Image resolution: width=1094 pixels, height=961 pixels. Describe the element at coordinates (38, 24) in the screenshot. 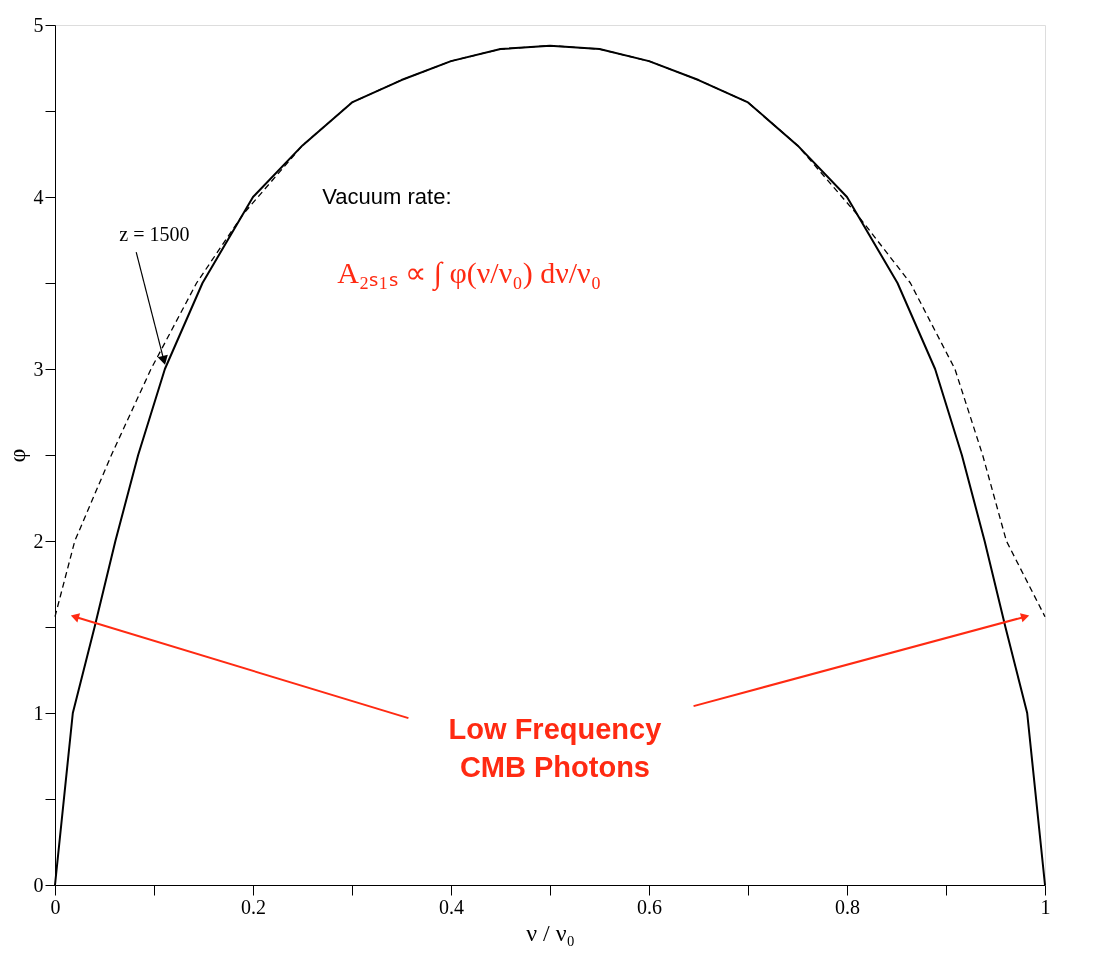

I see `y-tick-label: 5` at that location.